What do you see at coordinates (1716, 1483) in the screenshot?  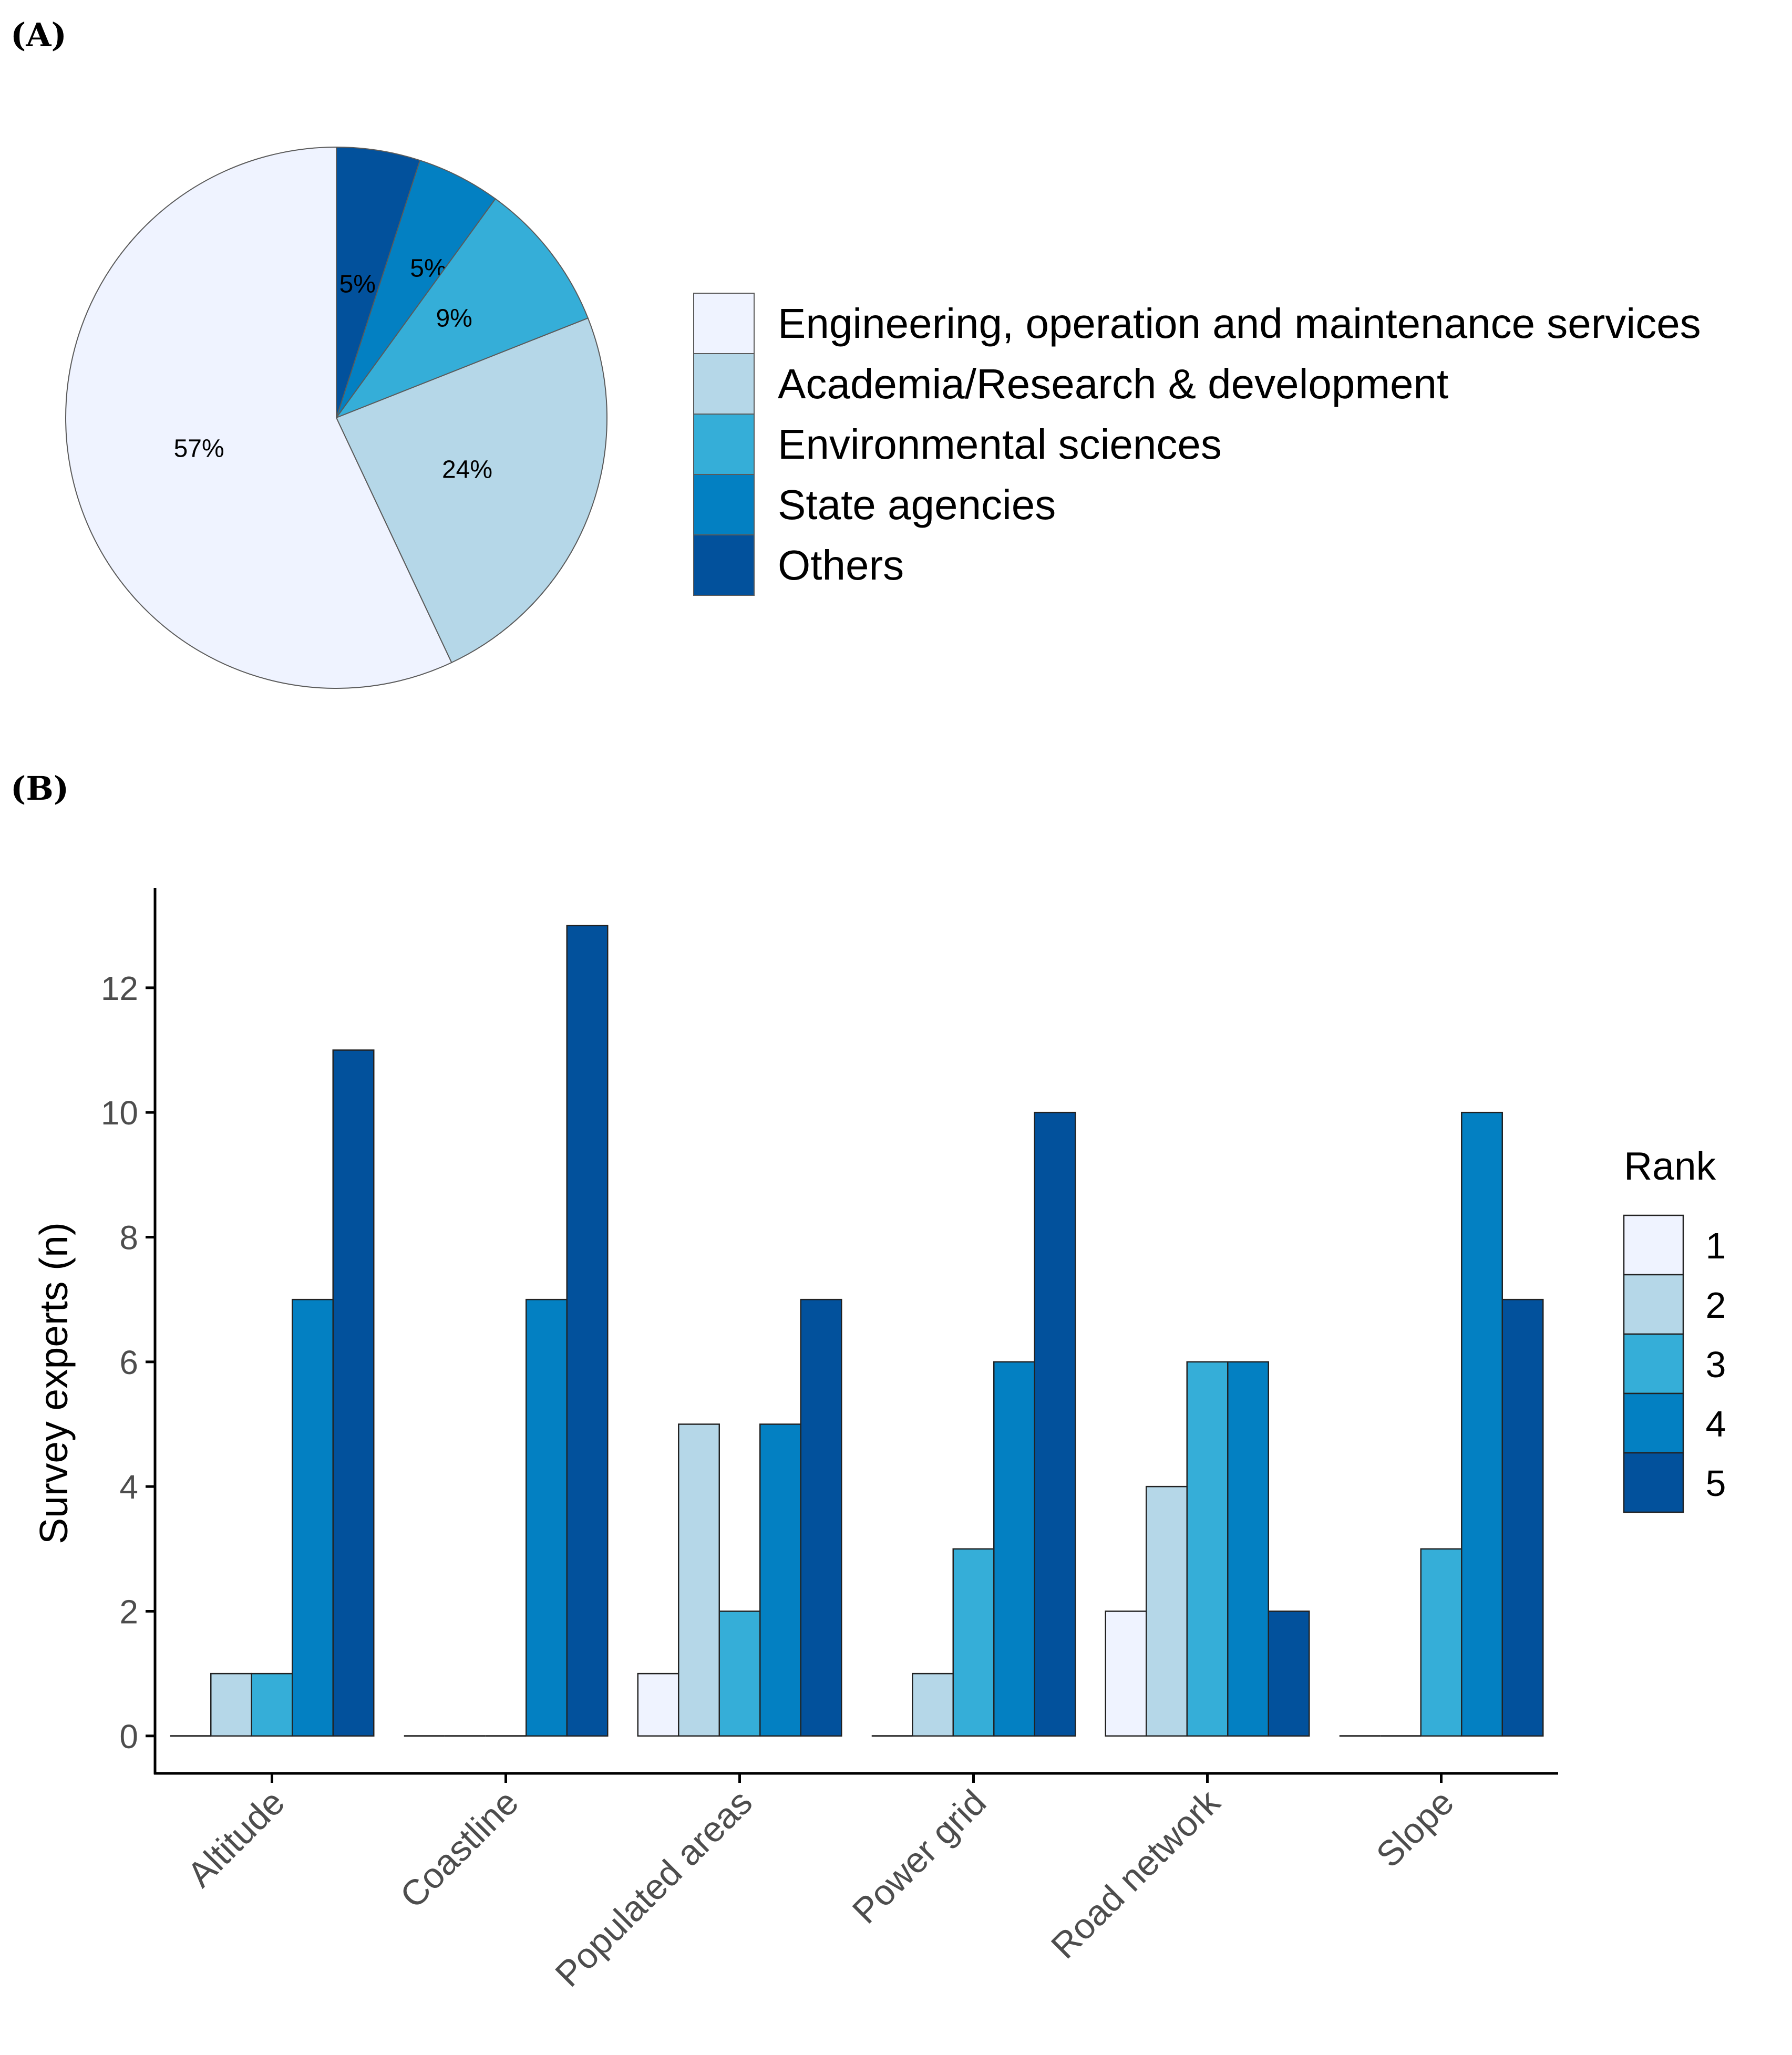 I see `legend-label-rank-5: 5` at bounding box center [1716, 1483].